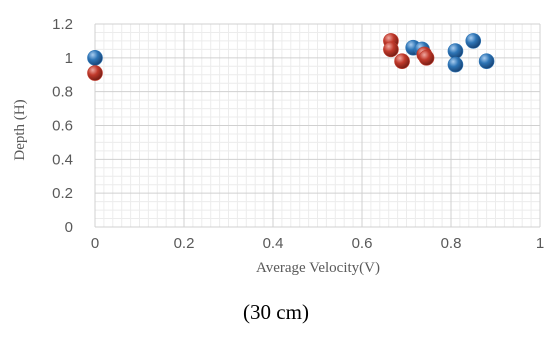 The width and height of the screenshot is (552, 353). What do you see at coordinates (20, 129) in the screenshot?
I see `y-axis-title: Depth (H)` at bounding box center [20, 129].